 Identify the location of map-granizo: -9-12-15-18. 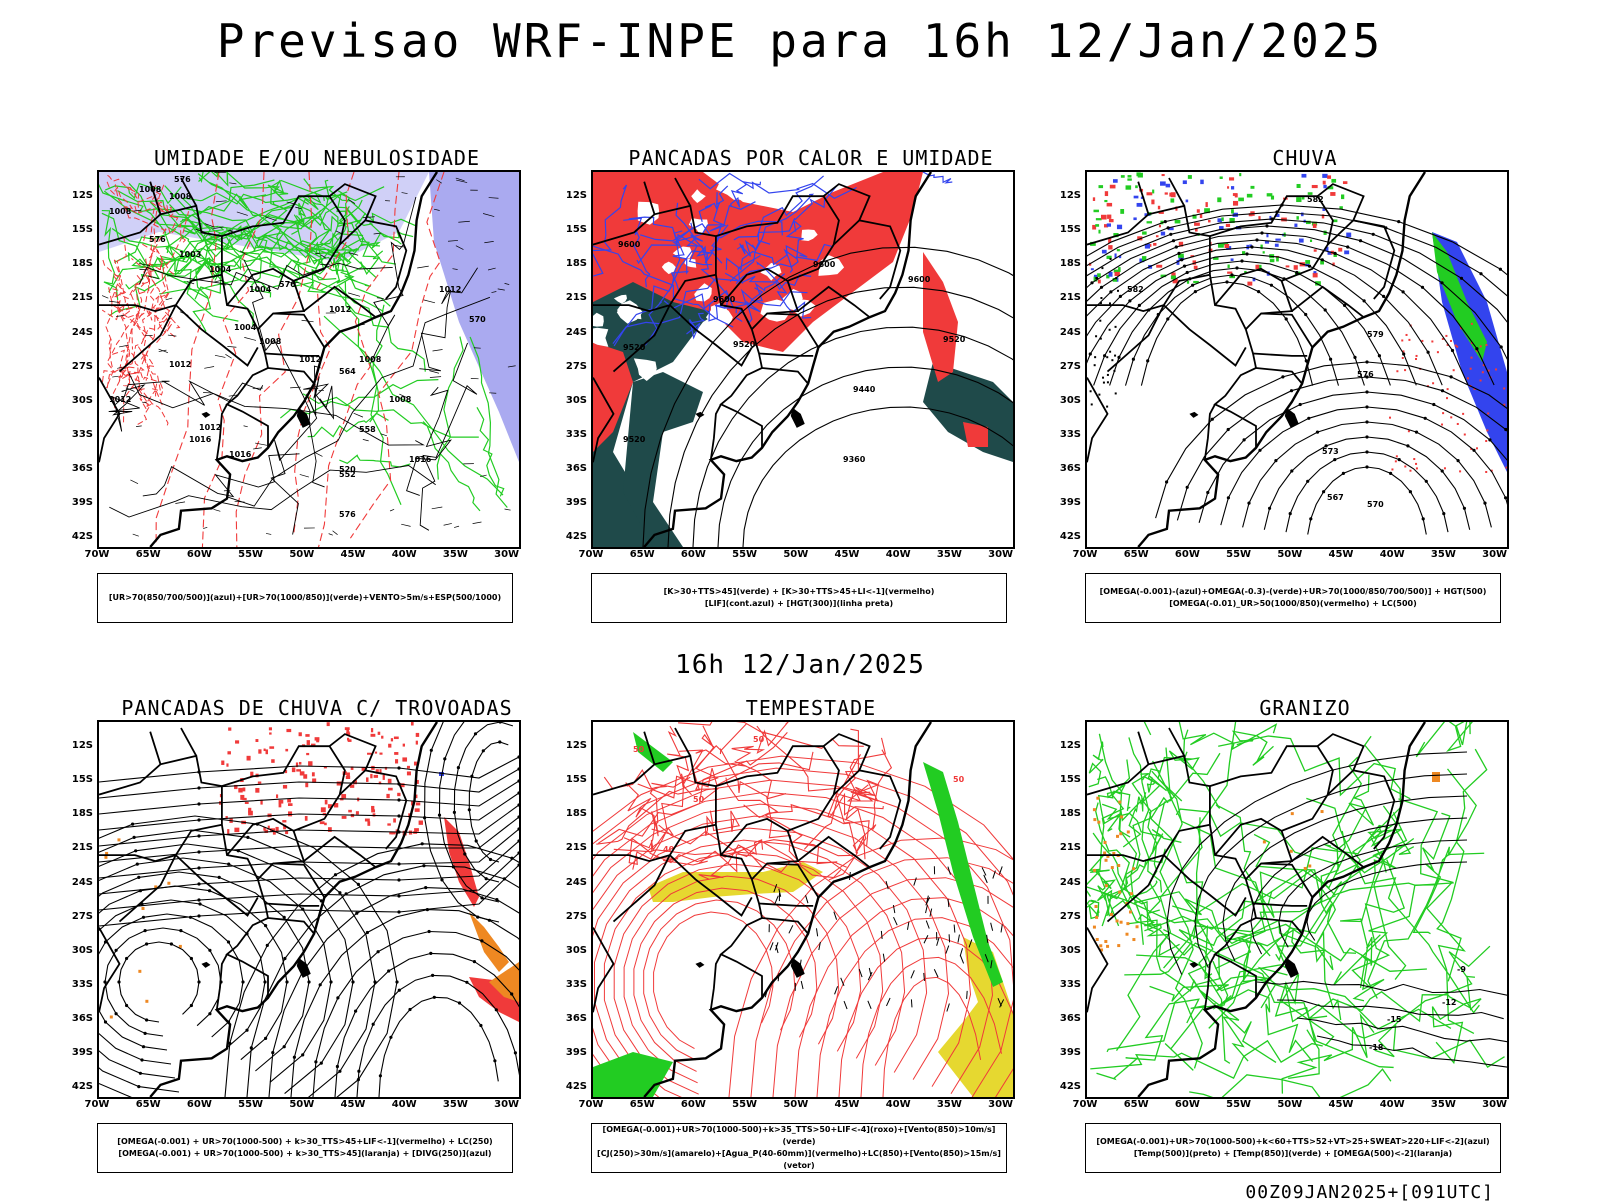
(1297, 909).